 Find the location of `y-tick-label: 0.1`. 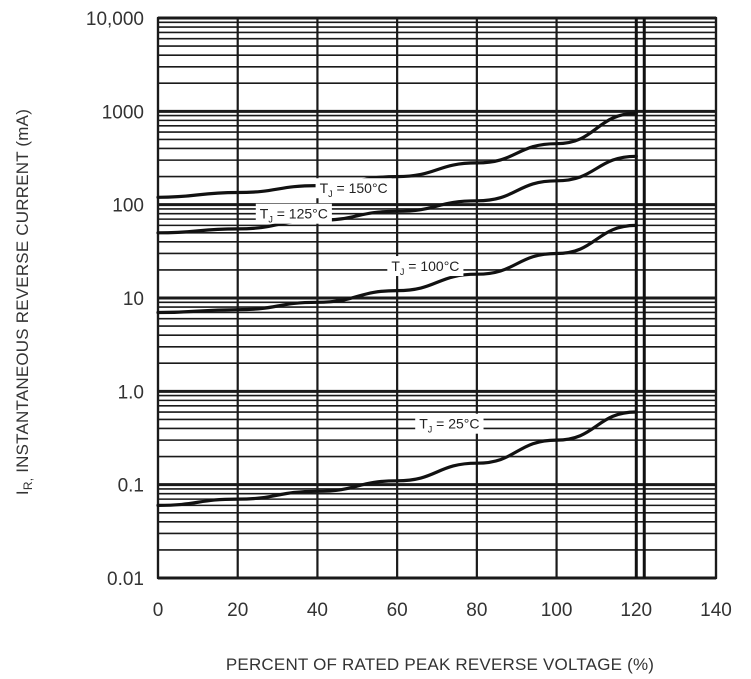

y-tick-label: 0.1 is located at coordinates (131, 486).